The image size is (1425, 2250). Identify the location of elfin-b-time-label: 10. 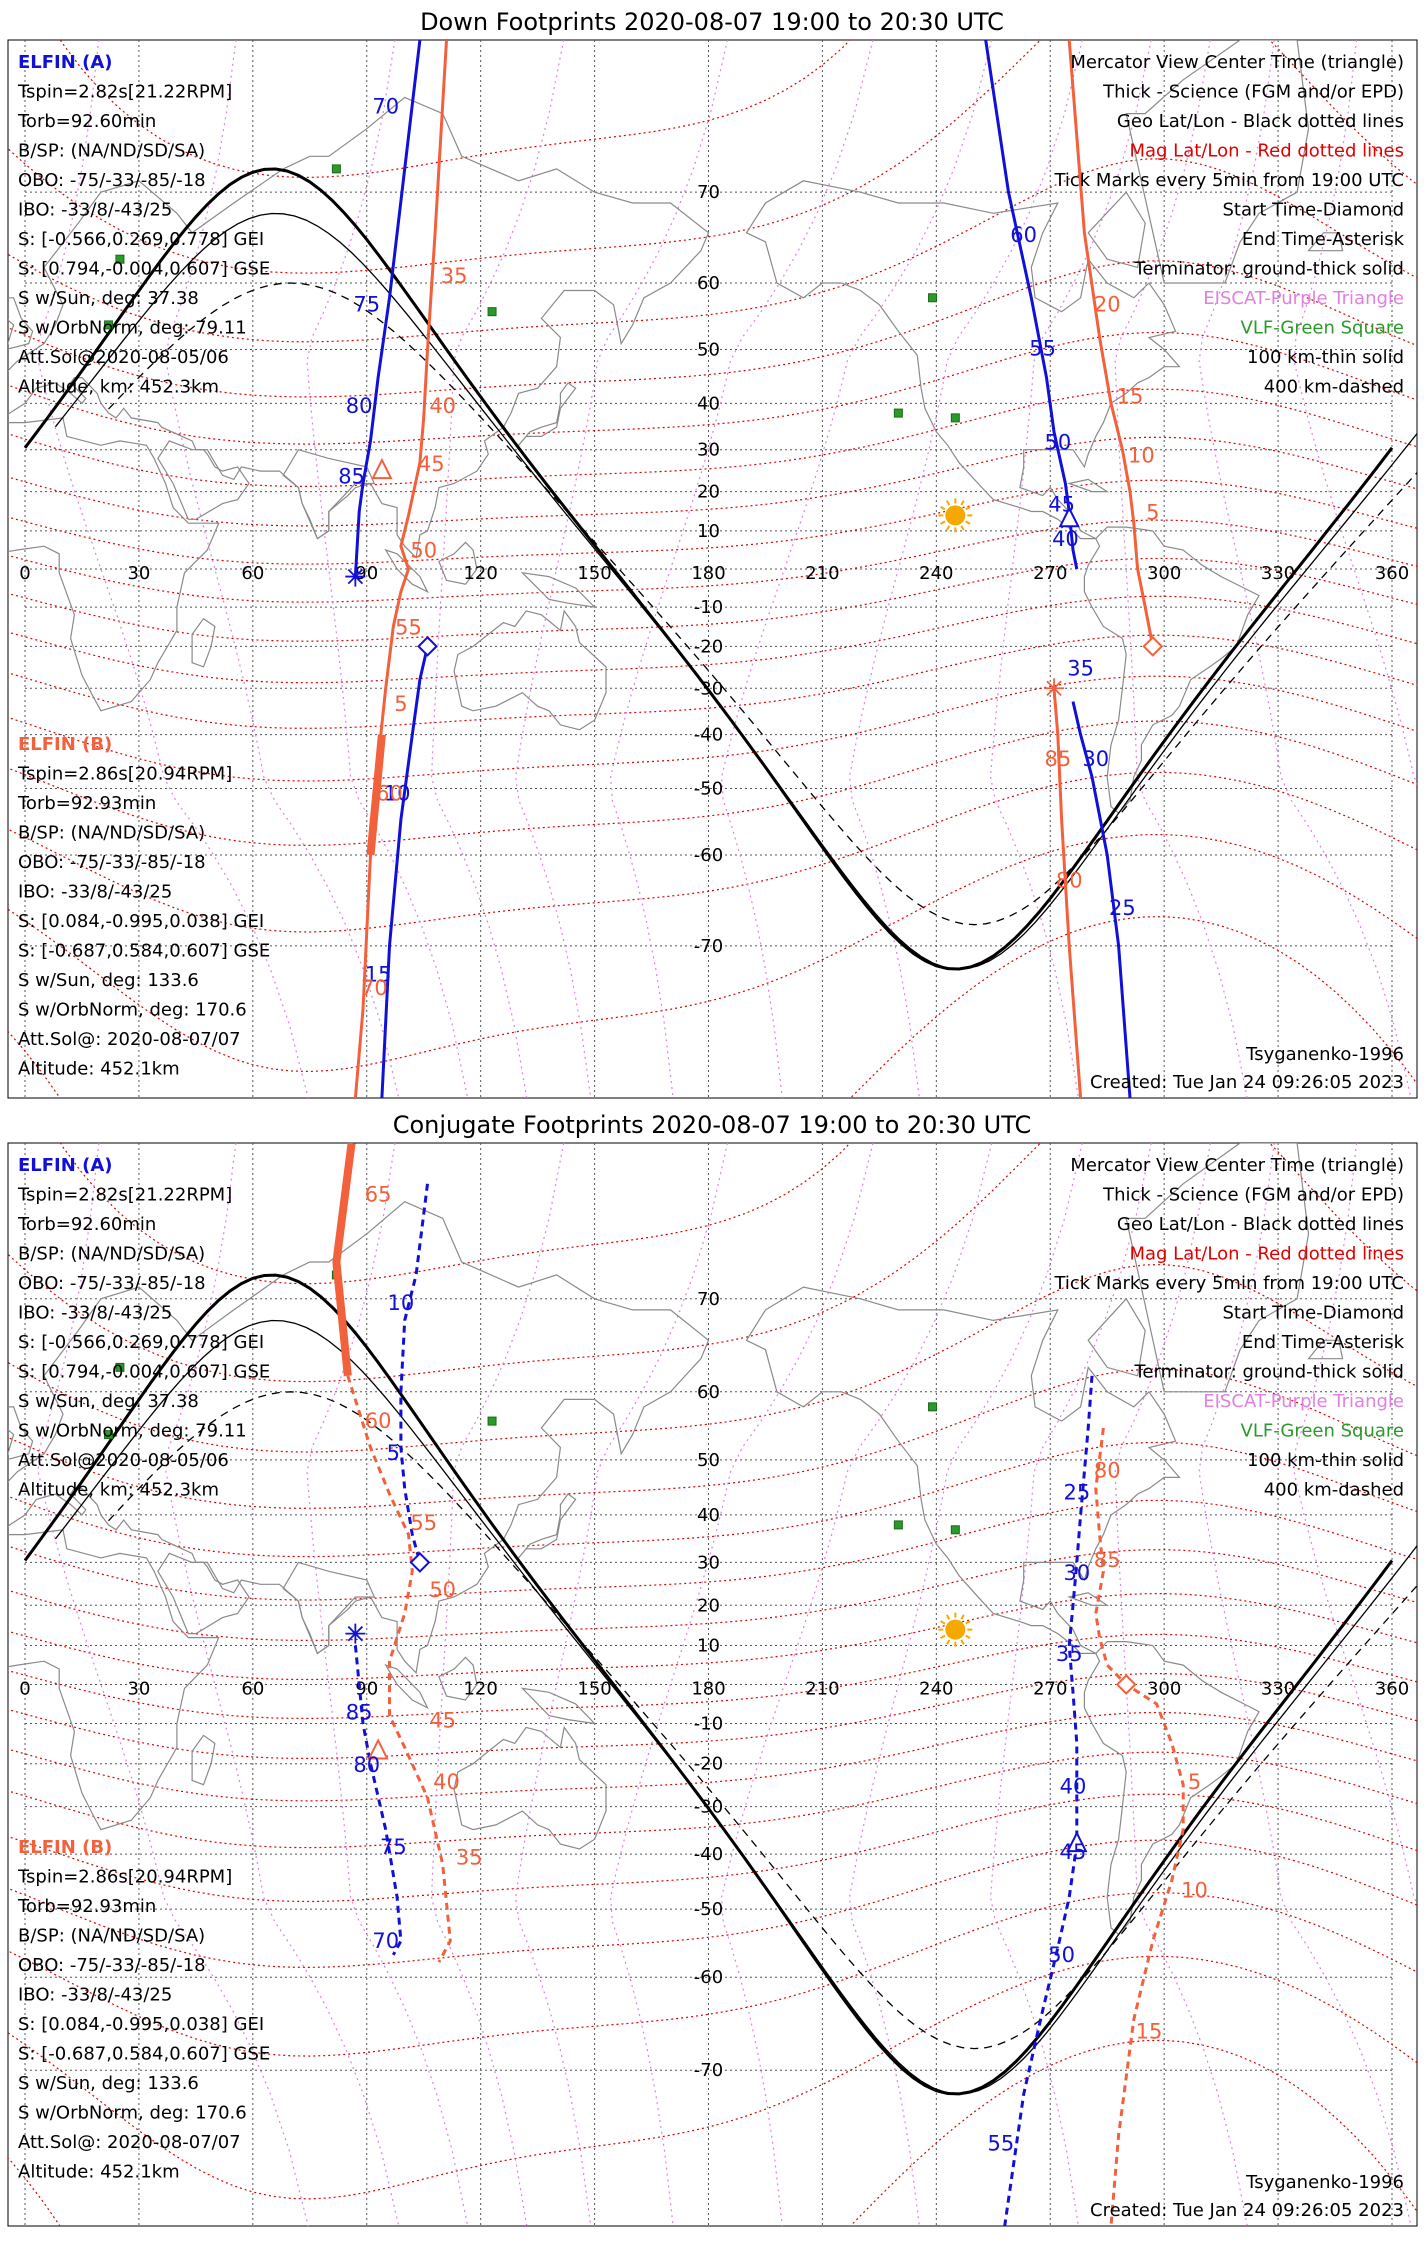
(1194, 1890).